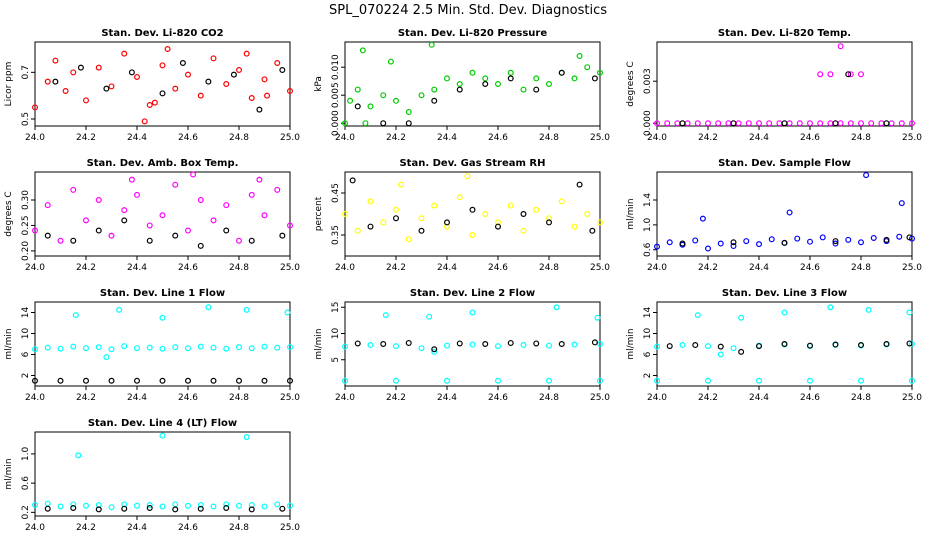 The width and height of the screenshot is (936, 540). What do you see at coordinates (336, 95) in the screenshot?
I see `y-tick-label: 0.005` at bounding box center [336, 95].